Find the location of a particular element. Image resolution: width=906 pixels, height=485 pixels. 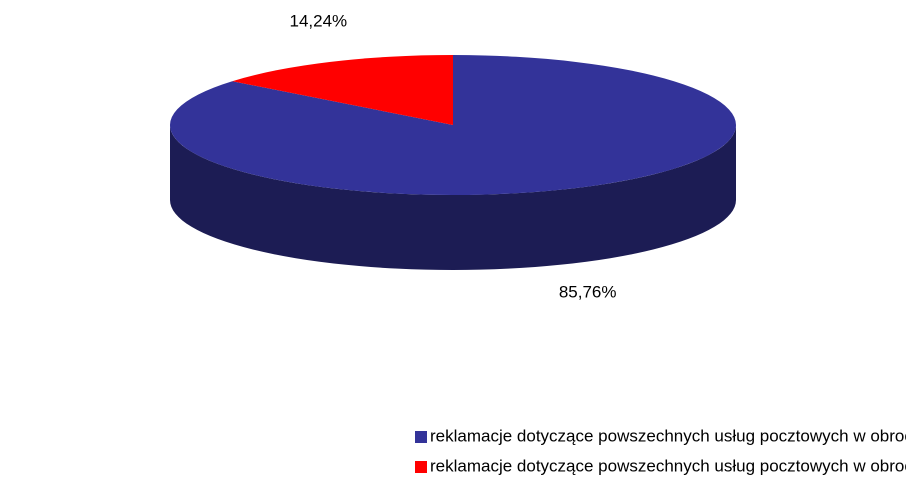

slice is located at coordinates (342, 90).